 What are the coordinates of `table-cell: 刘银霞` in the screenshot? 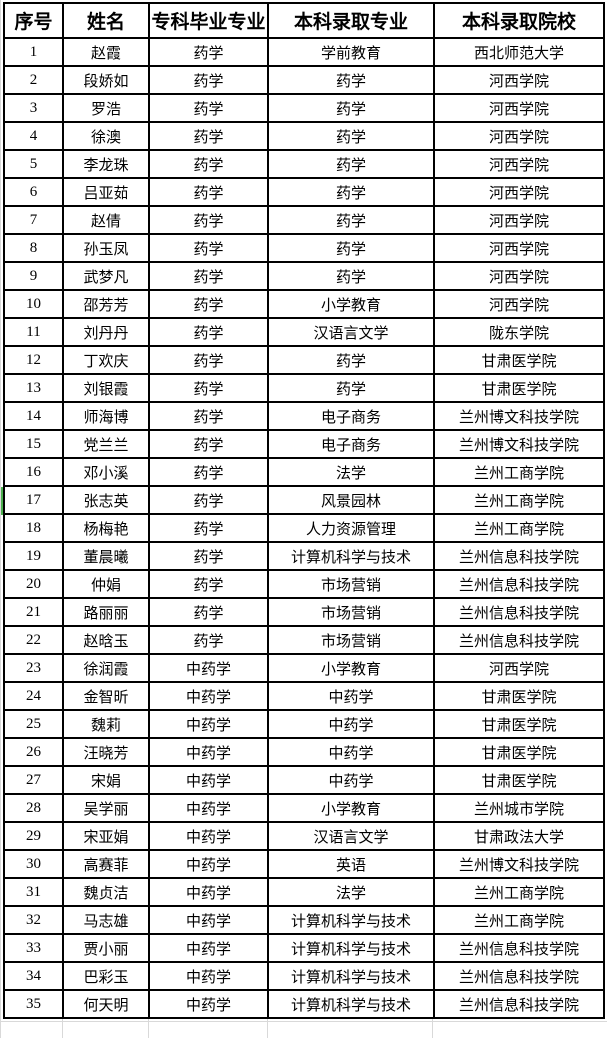 It's located at (106, 388).